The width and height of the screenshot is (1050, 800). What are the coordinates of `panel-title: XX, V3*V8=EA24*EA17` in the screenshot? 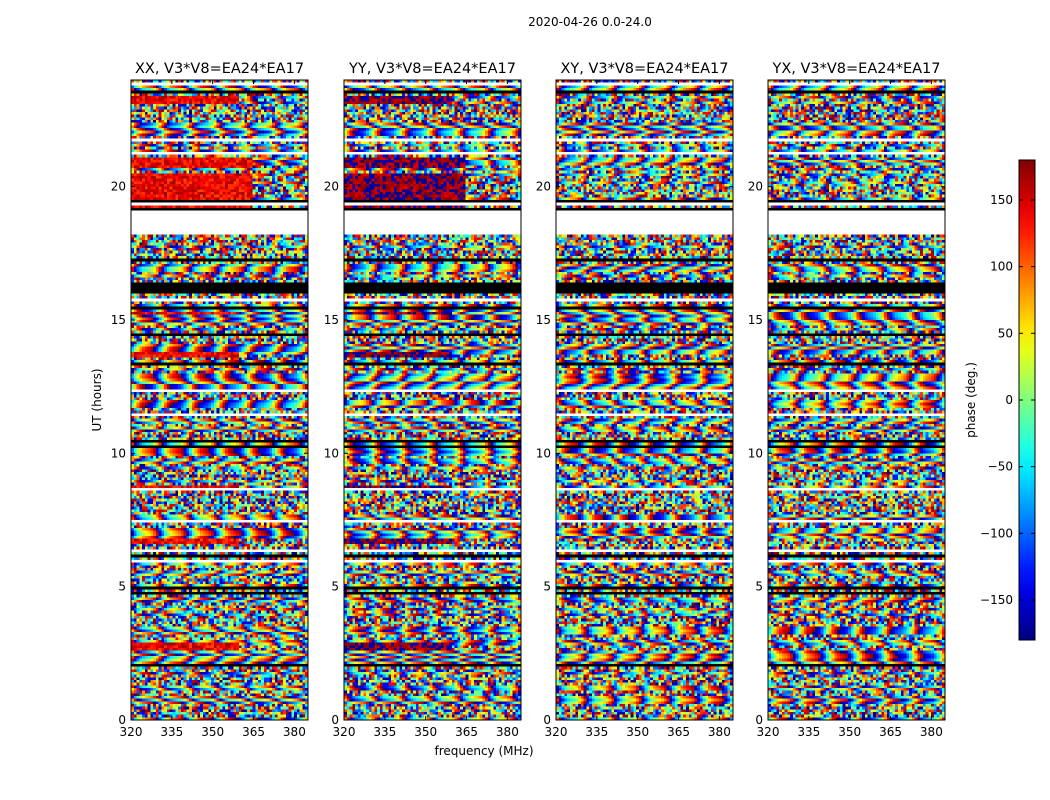 It's located at (219, 69).